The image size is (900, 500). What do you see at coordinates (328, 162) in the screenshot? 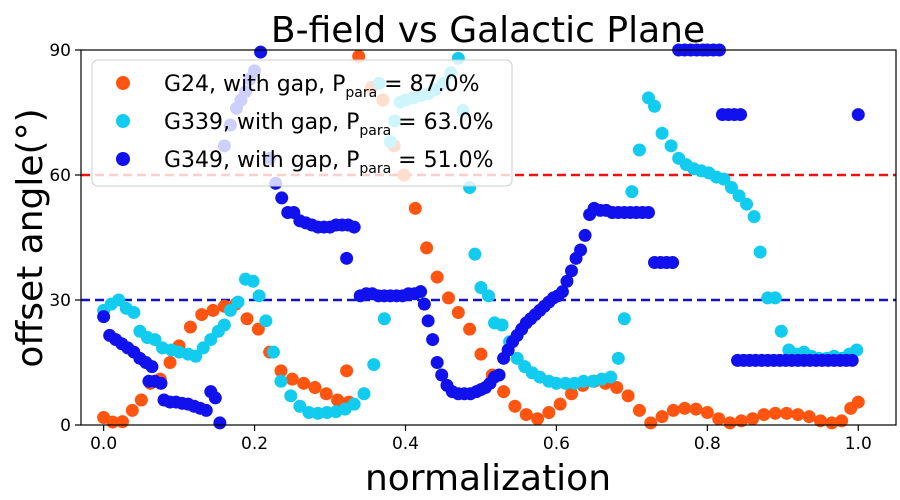
I see `legend-label: G349, with gap, Ppara = 51.0%` at bounding box center [328, 162].